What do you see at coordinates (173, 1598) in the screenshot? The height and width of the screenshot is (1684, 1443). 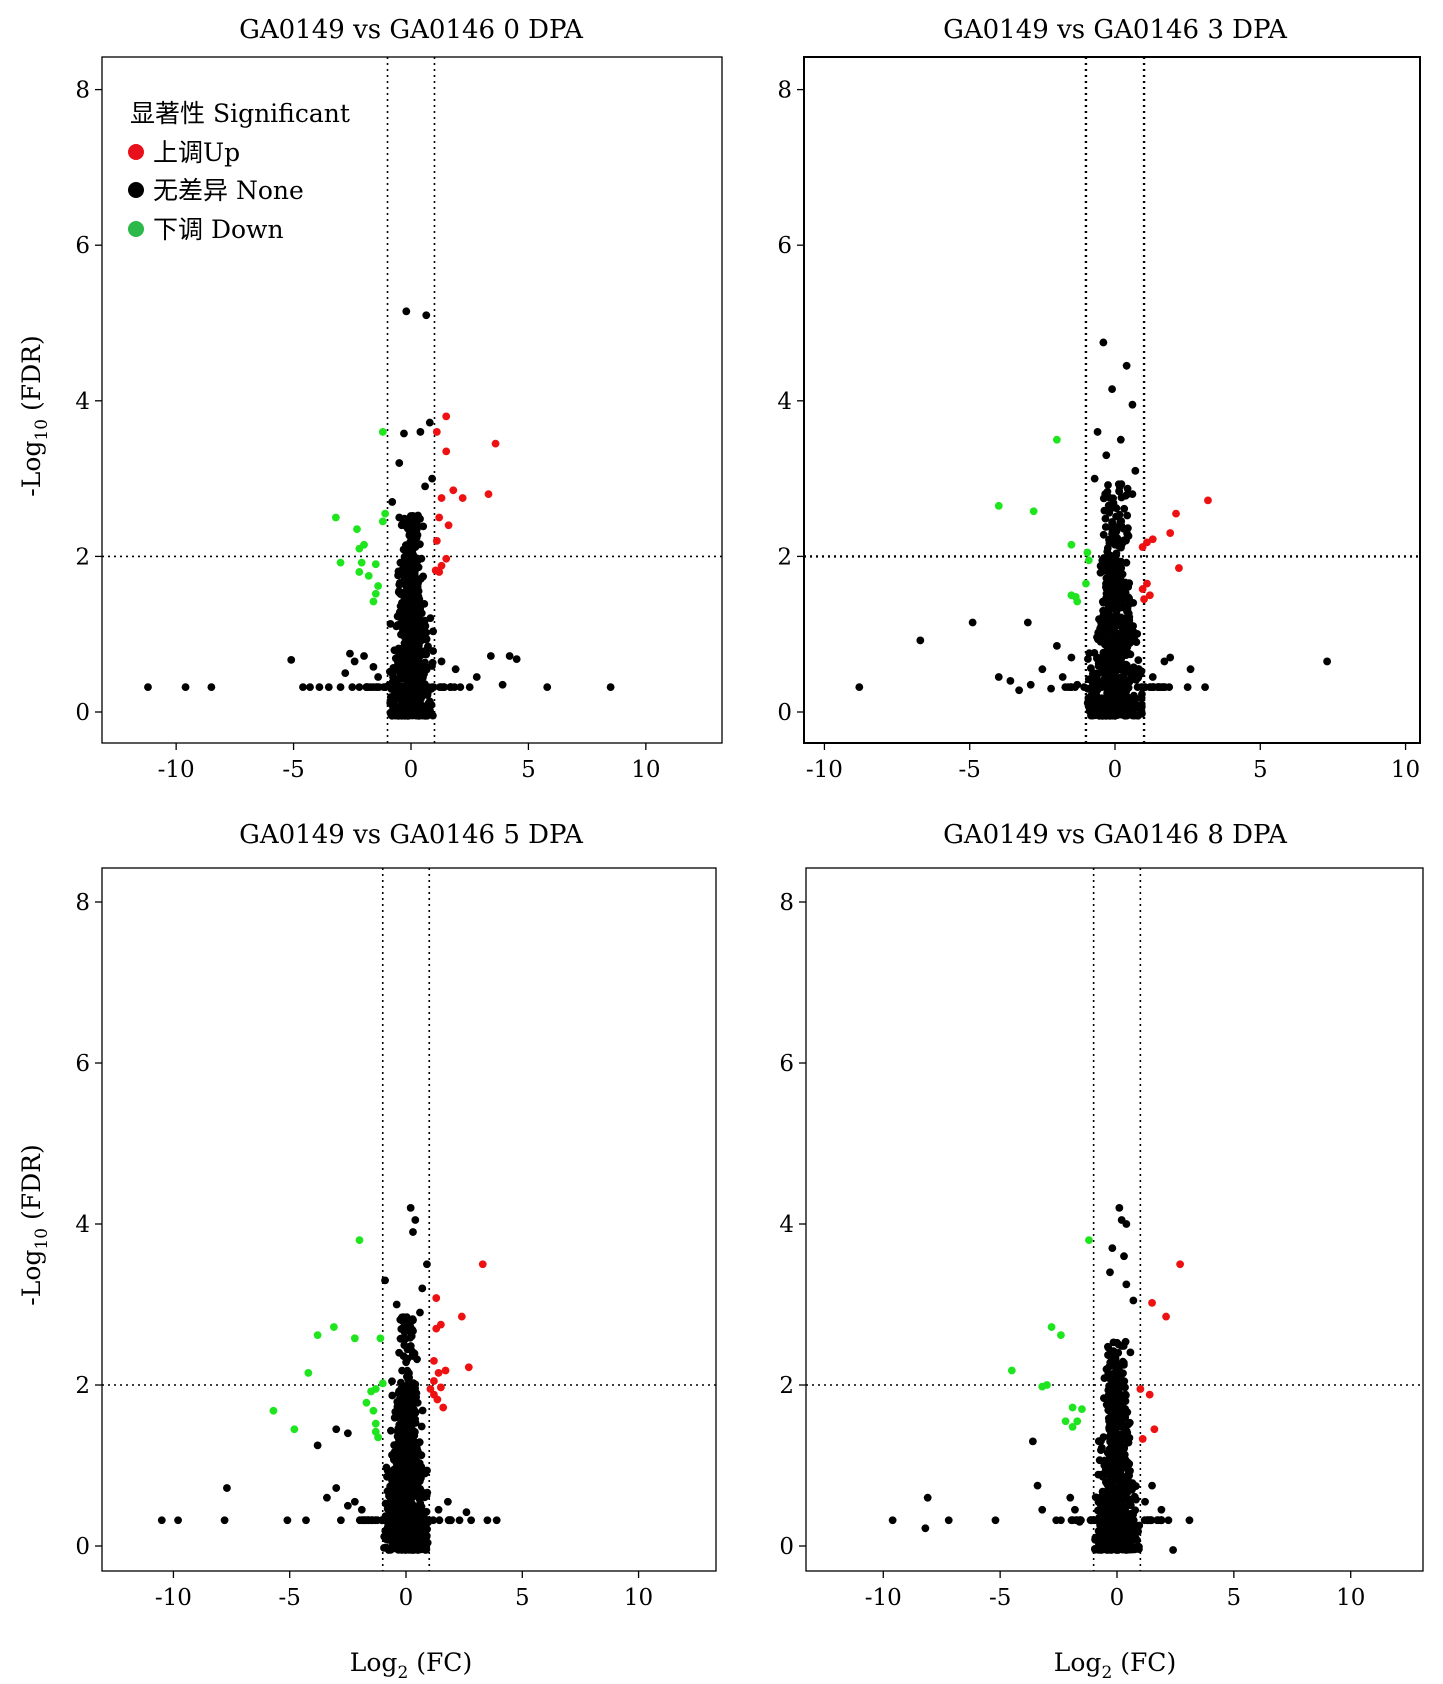 I see `x-tick-label: -10` at bounding box center [173, 1598].